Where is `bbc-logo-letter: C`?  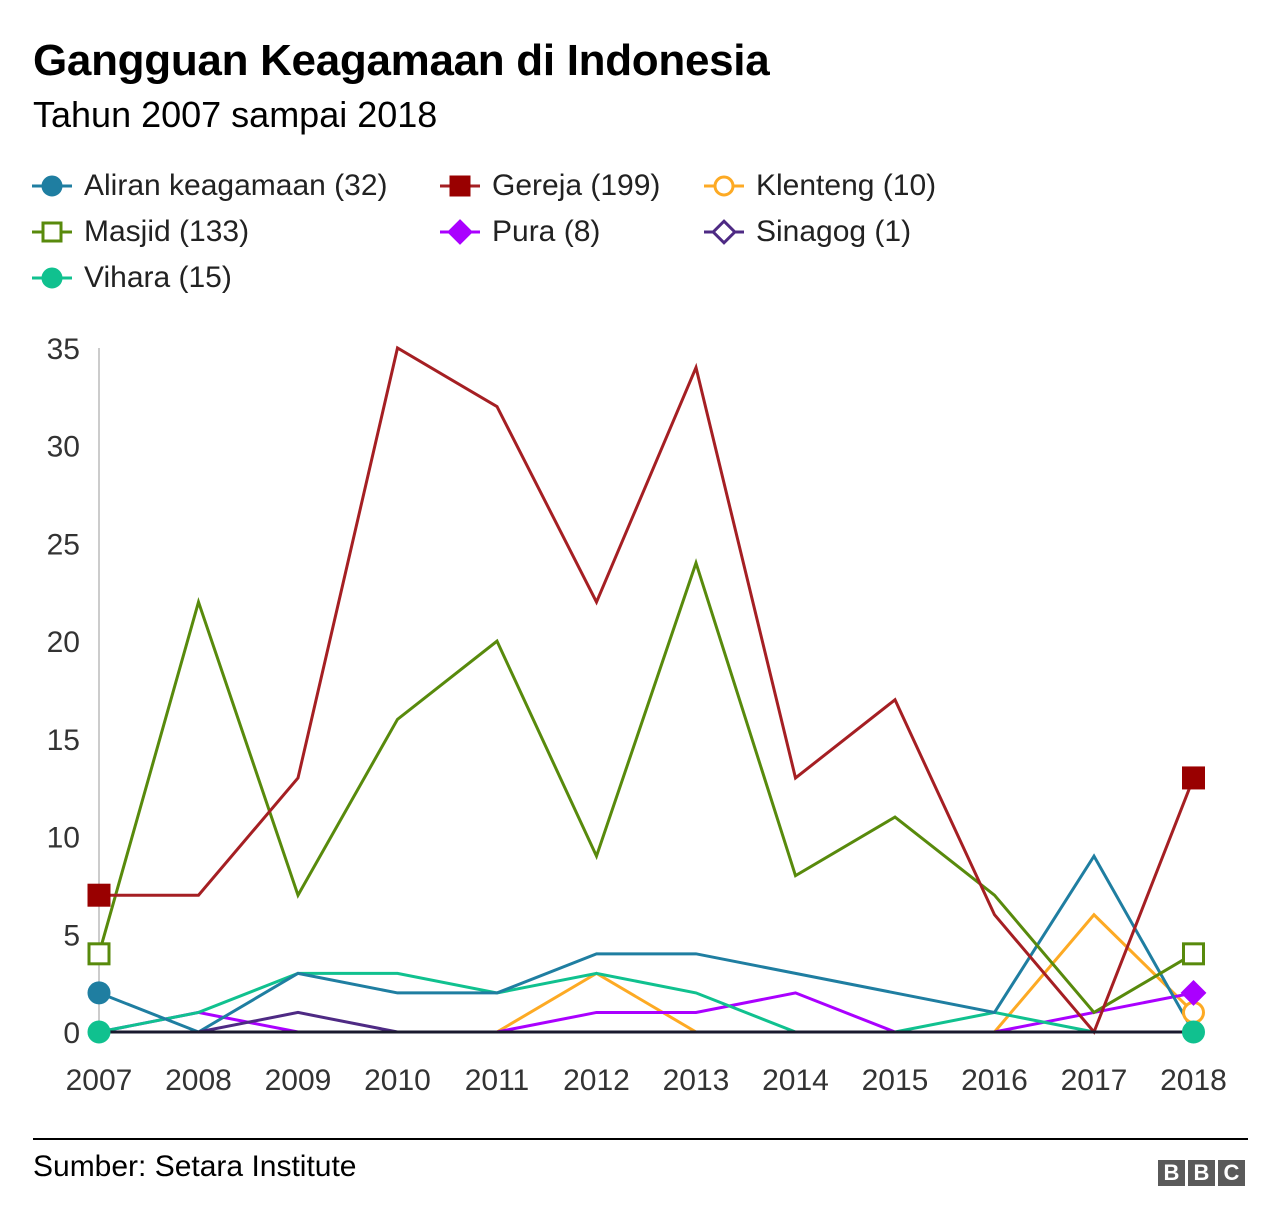 bbc-logo-letter: C is located at coordinates (1231, 1173).